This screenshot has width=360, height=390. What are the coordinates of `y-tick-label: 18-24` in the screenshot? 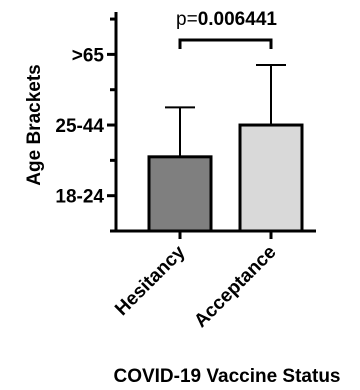 It's located at (79, 197).